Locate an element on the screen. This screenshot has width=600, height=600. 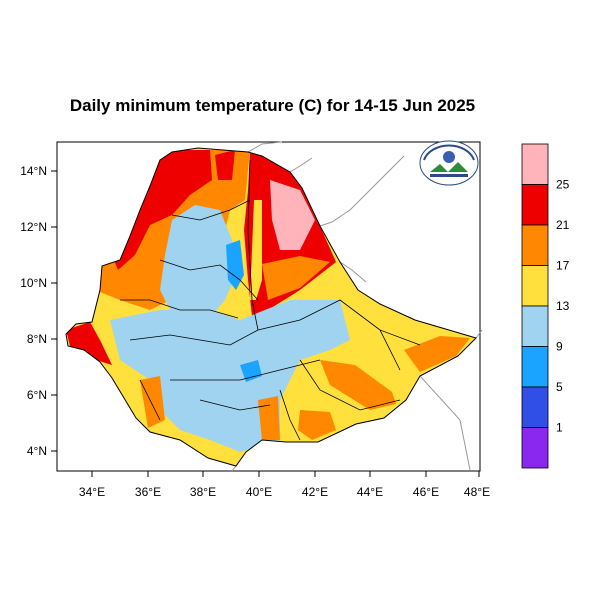
y-tick-label: 14°N is located at coordinates (33, 171).